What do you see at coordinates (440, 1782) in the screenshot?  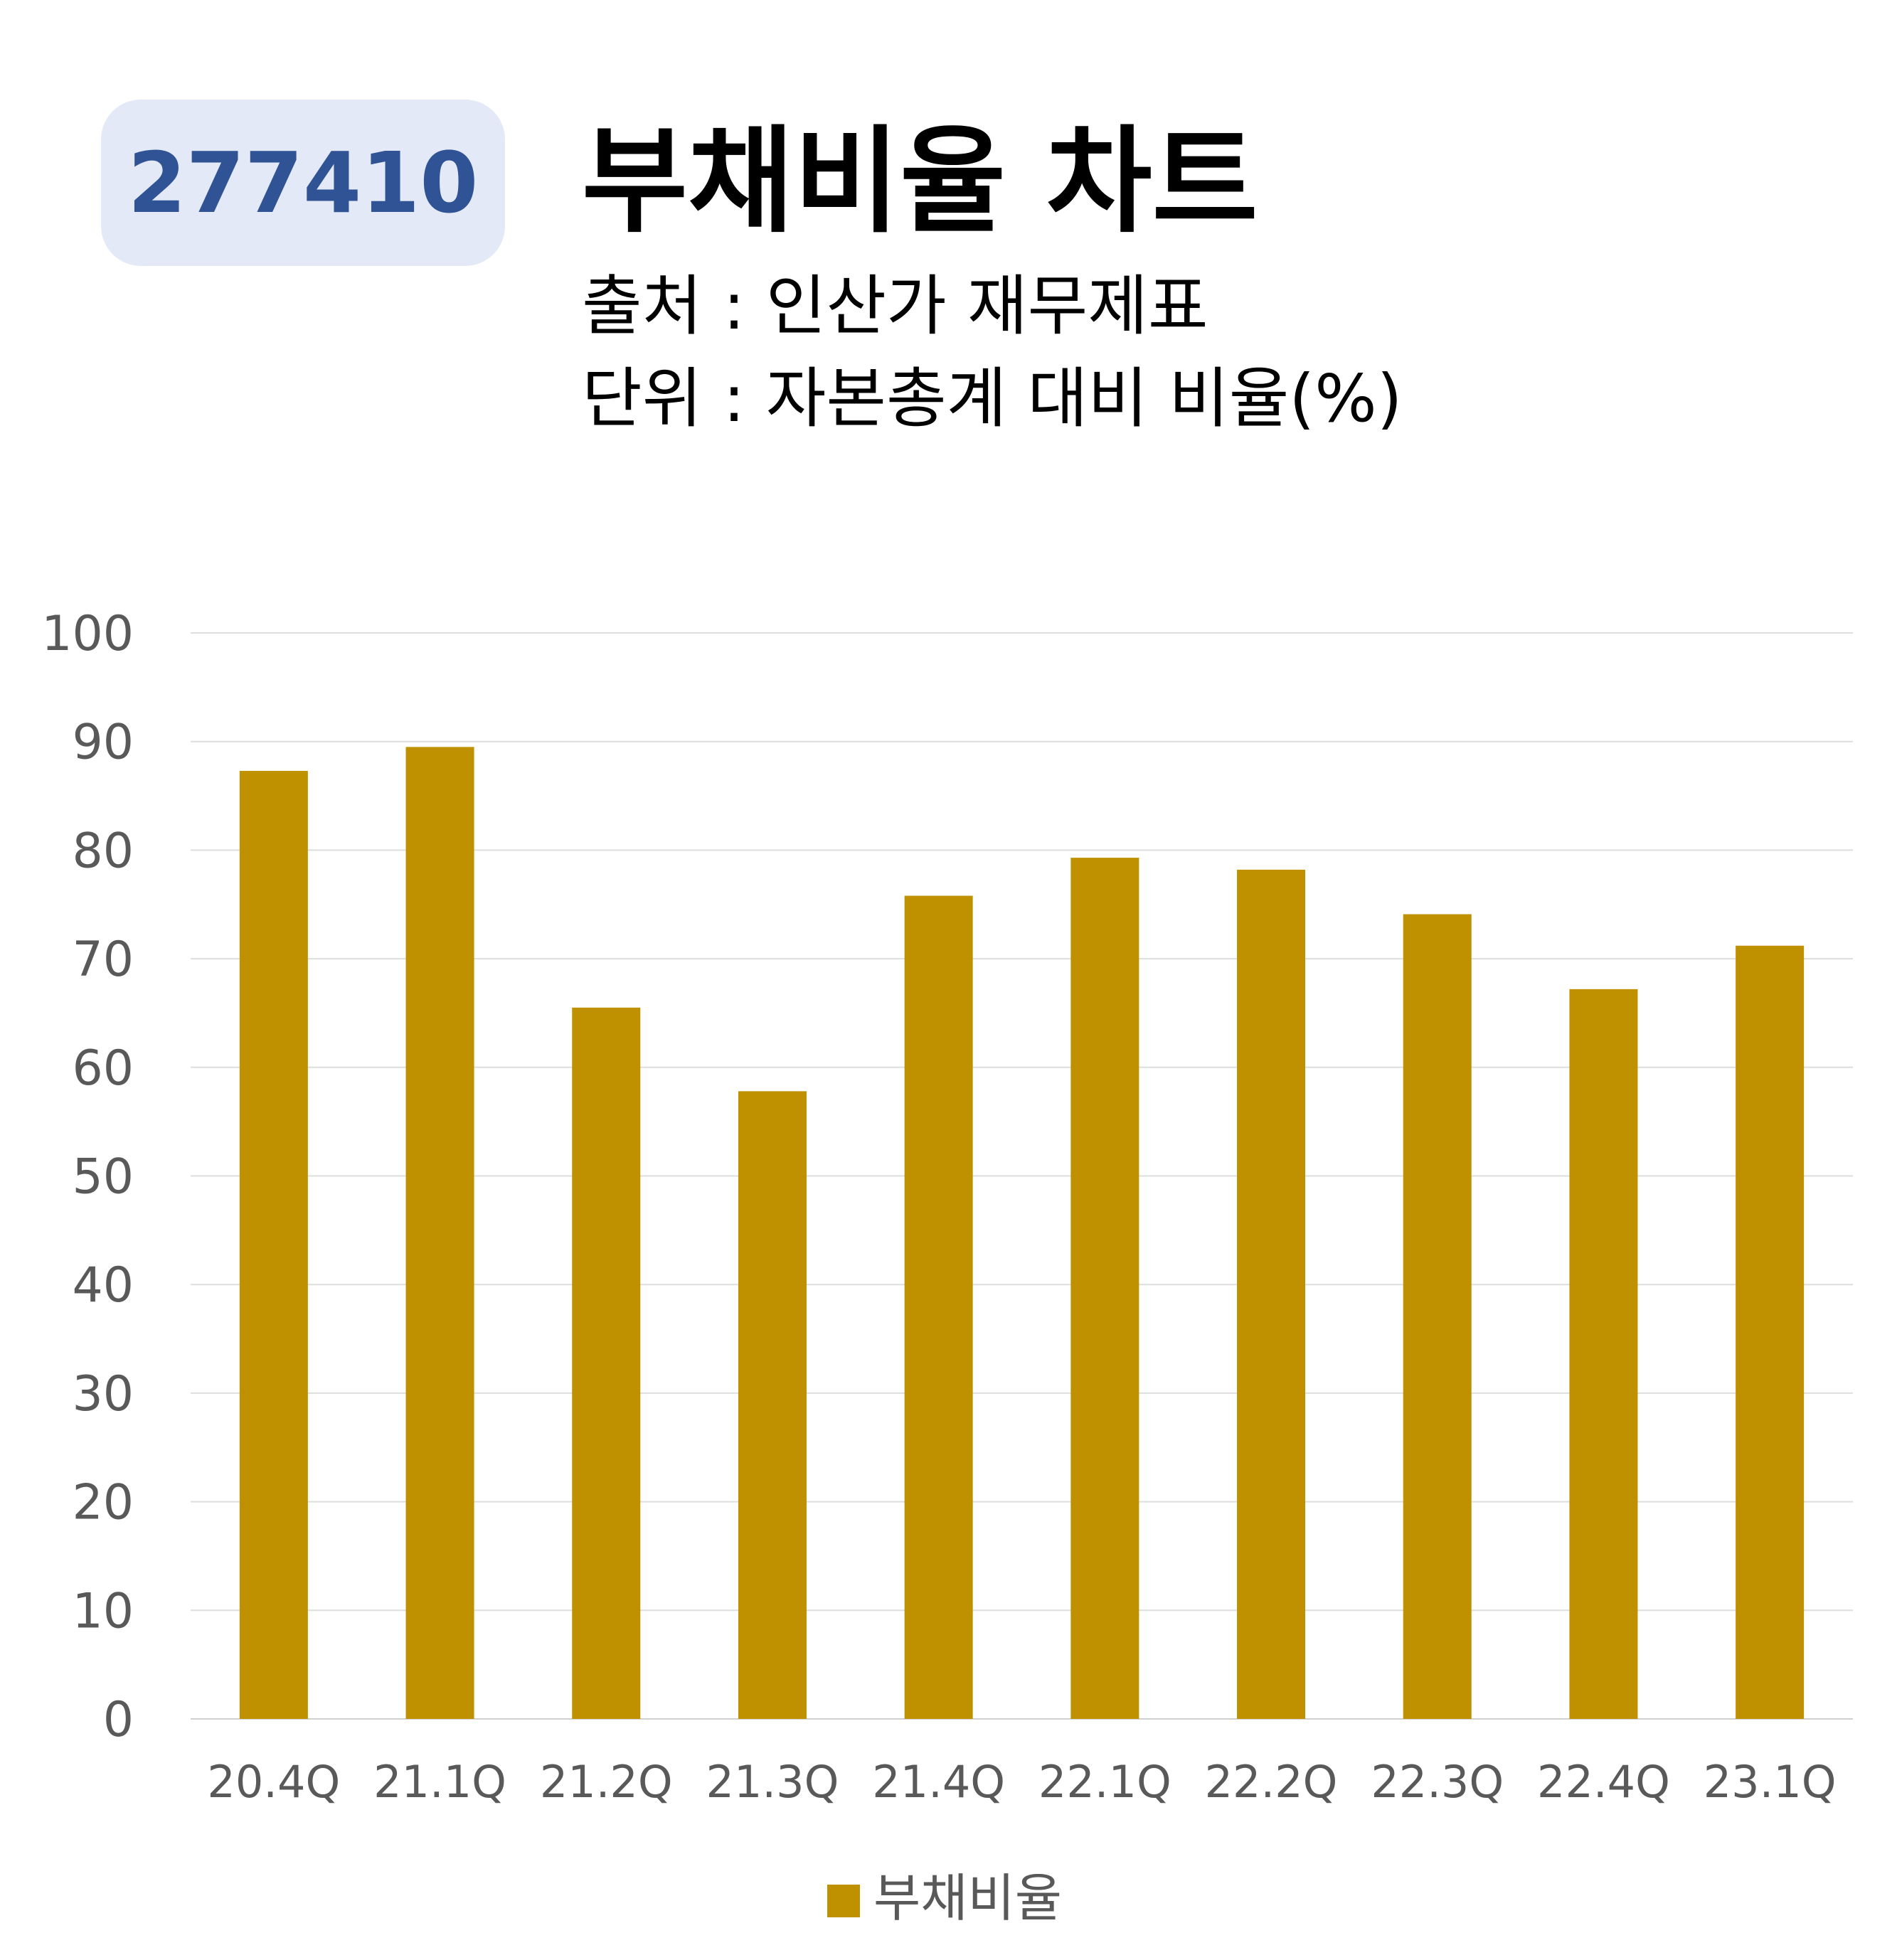 I see `x-tick-label: 21.1Q` at bounding box center [440, 1782].